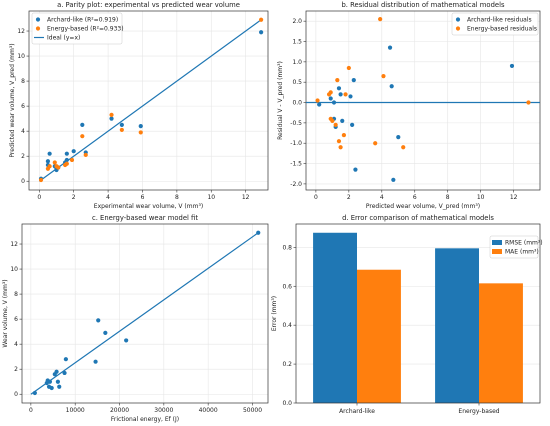  Describe the element at coordinates (499, 20) in the screenshot. I see `chart-b-legend-label: Archard-like residuals` at that location.